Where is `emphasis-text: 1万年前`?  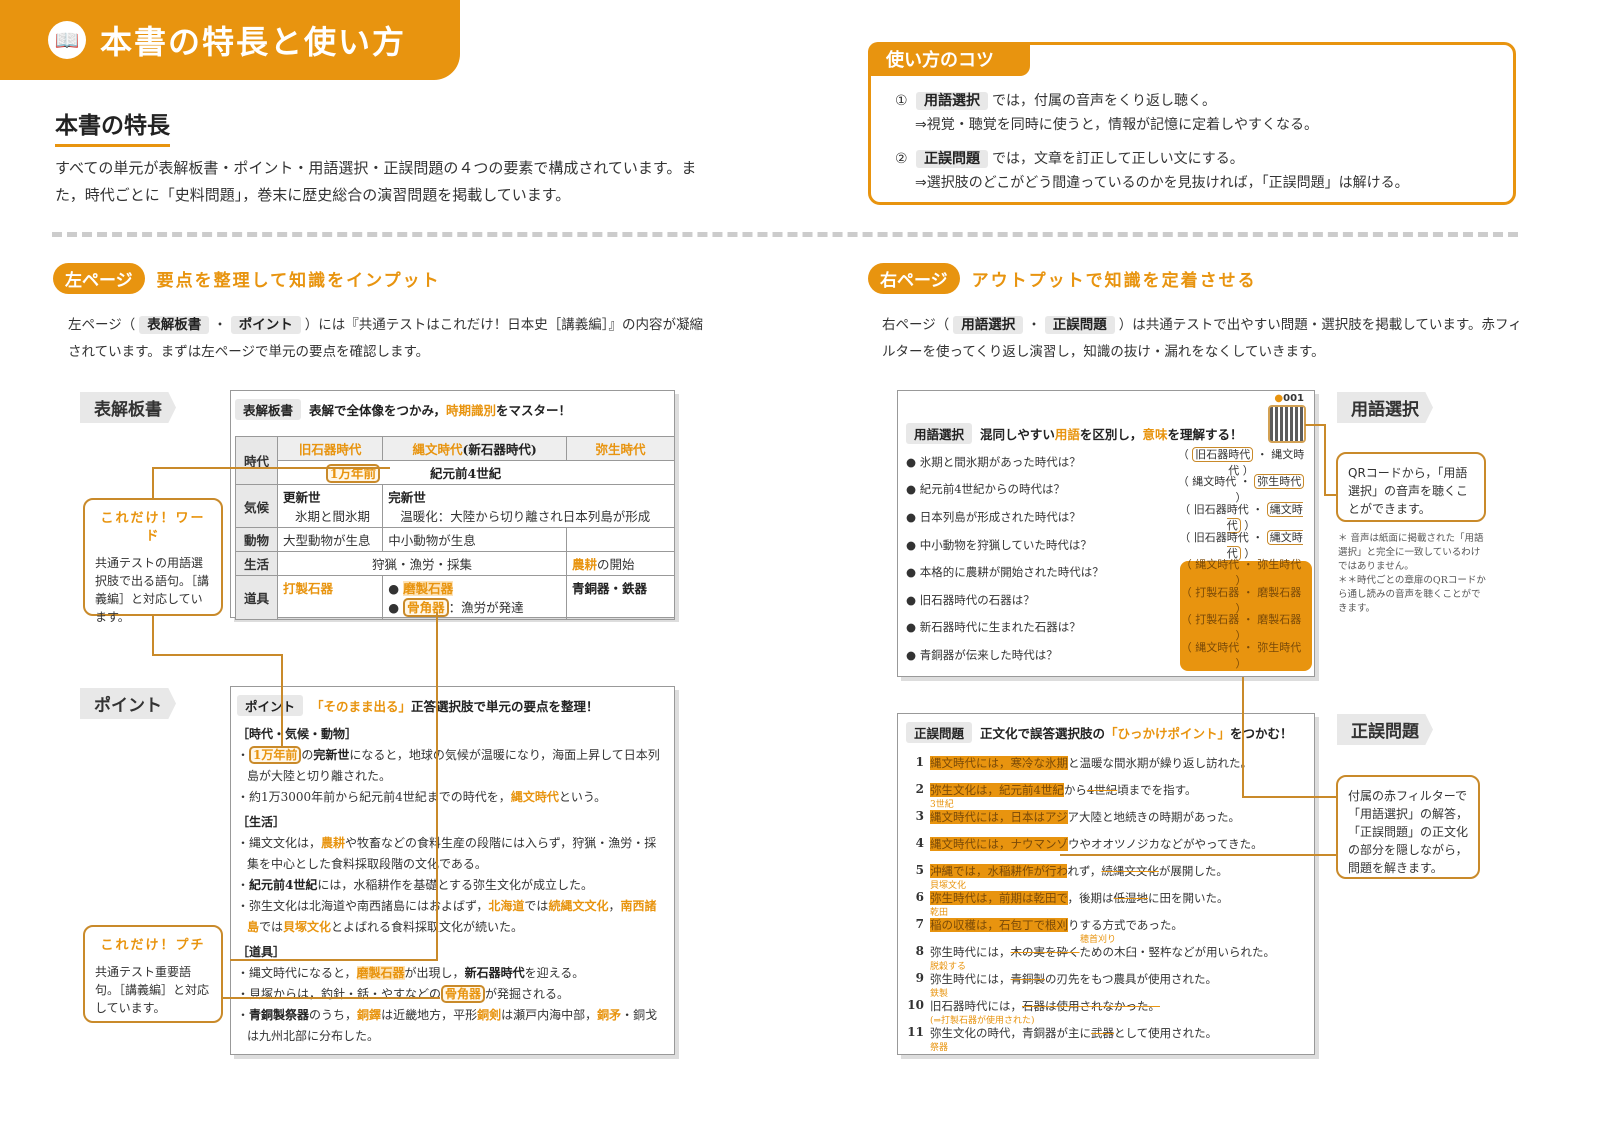 emphasis-text: 1万年前 is located at coordinates (275, 755).